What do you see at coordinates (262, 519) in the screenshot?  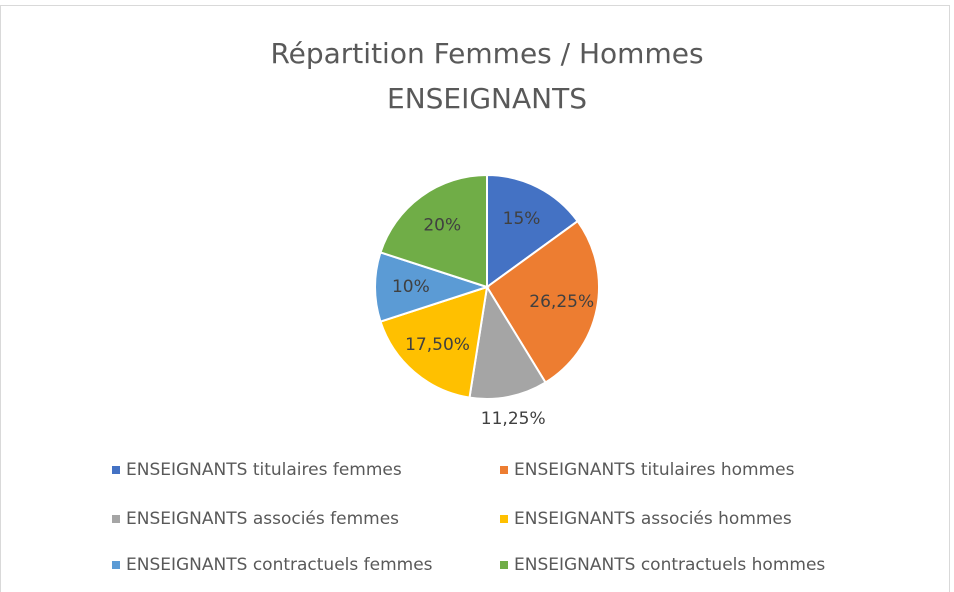 I see `legend-label: ENSEIGNANTS associés femmes` at bounding box center [262, 519].